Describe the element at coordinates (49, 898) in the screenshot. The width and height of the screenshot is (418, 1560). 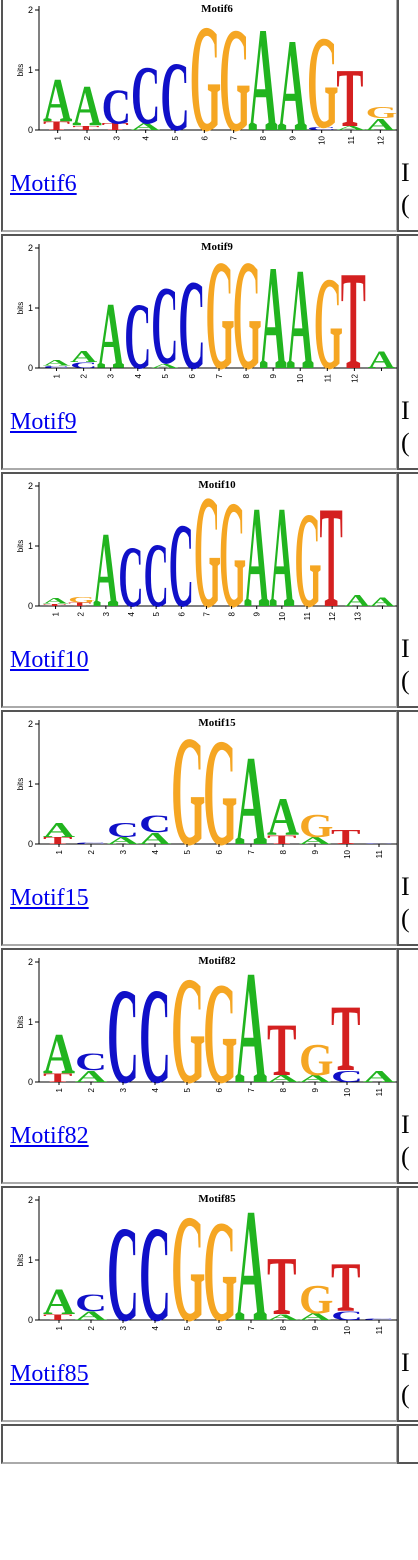
I see `motif-link: Motif15` at that location.